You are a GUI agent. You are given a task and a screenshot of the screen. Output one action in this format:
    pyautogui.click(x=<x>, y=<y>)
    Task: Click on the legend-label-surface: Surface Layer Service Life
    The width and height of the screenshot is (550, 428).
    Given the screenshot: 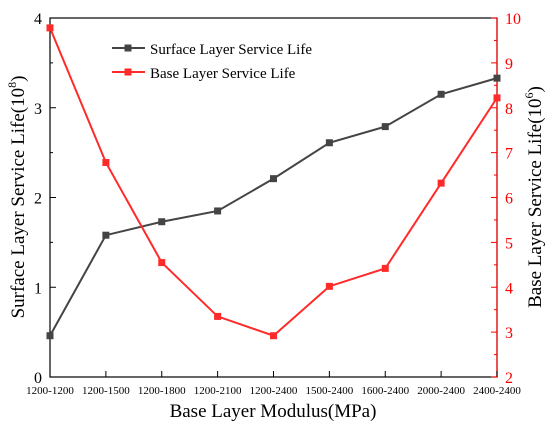 What is the action you would take?
    pyautogui.click(x=231, y=50)
    